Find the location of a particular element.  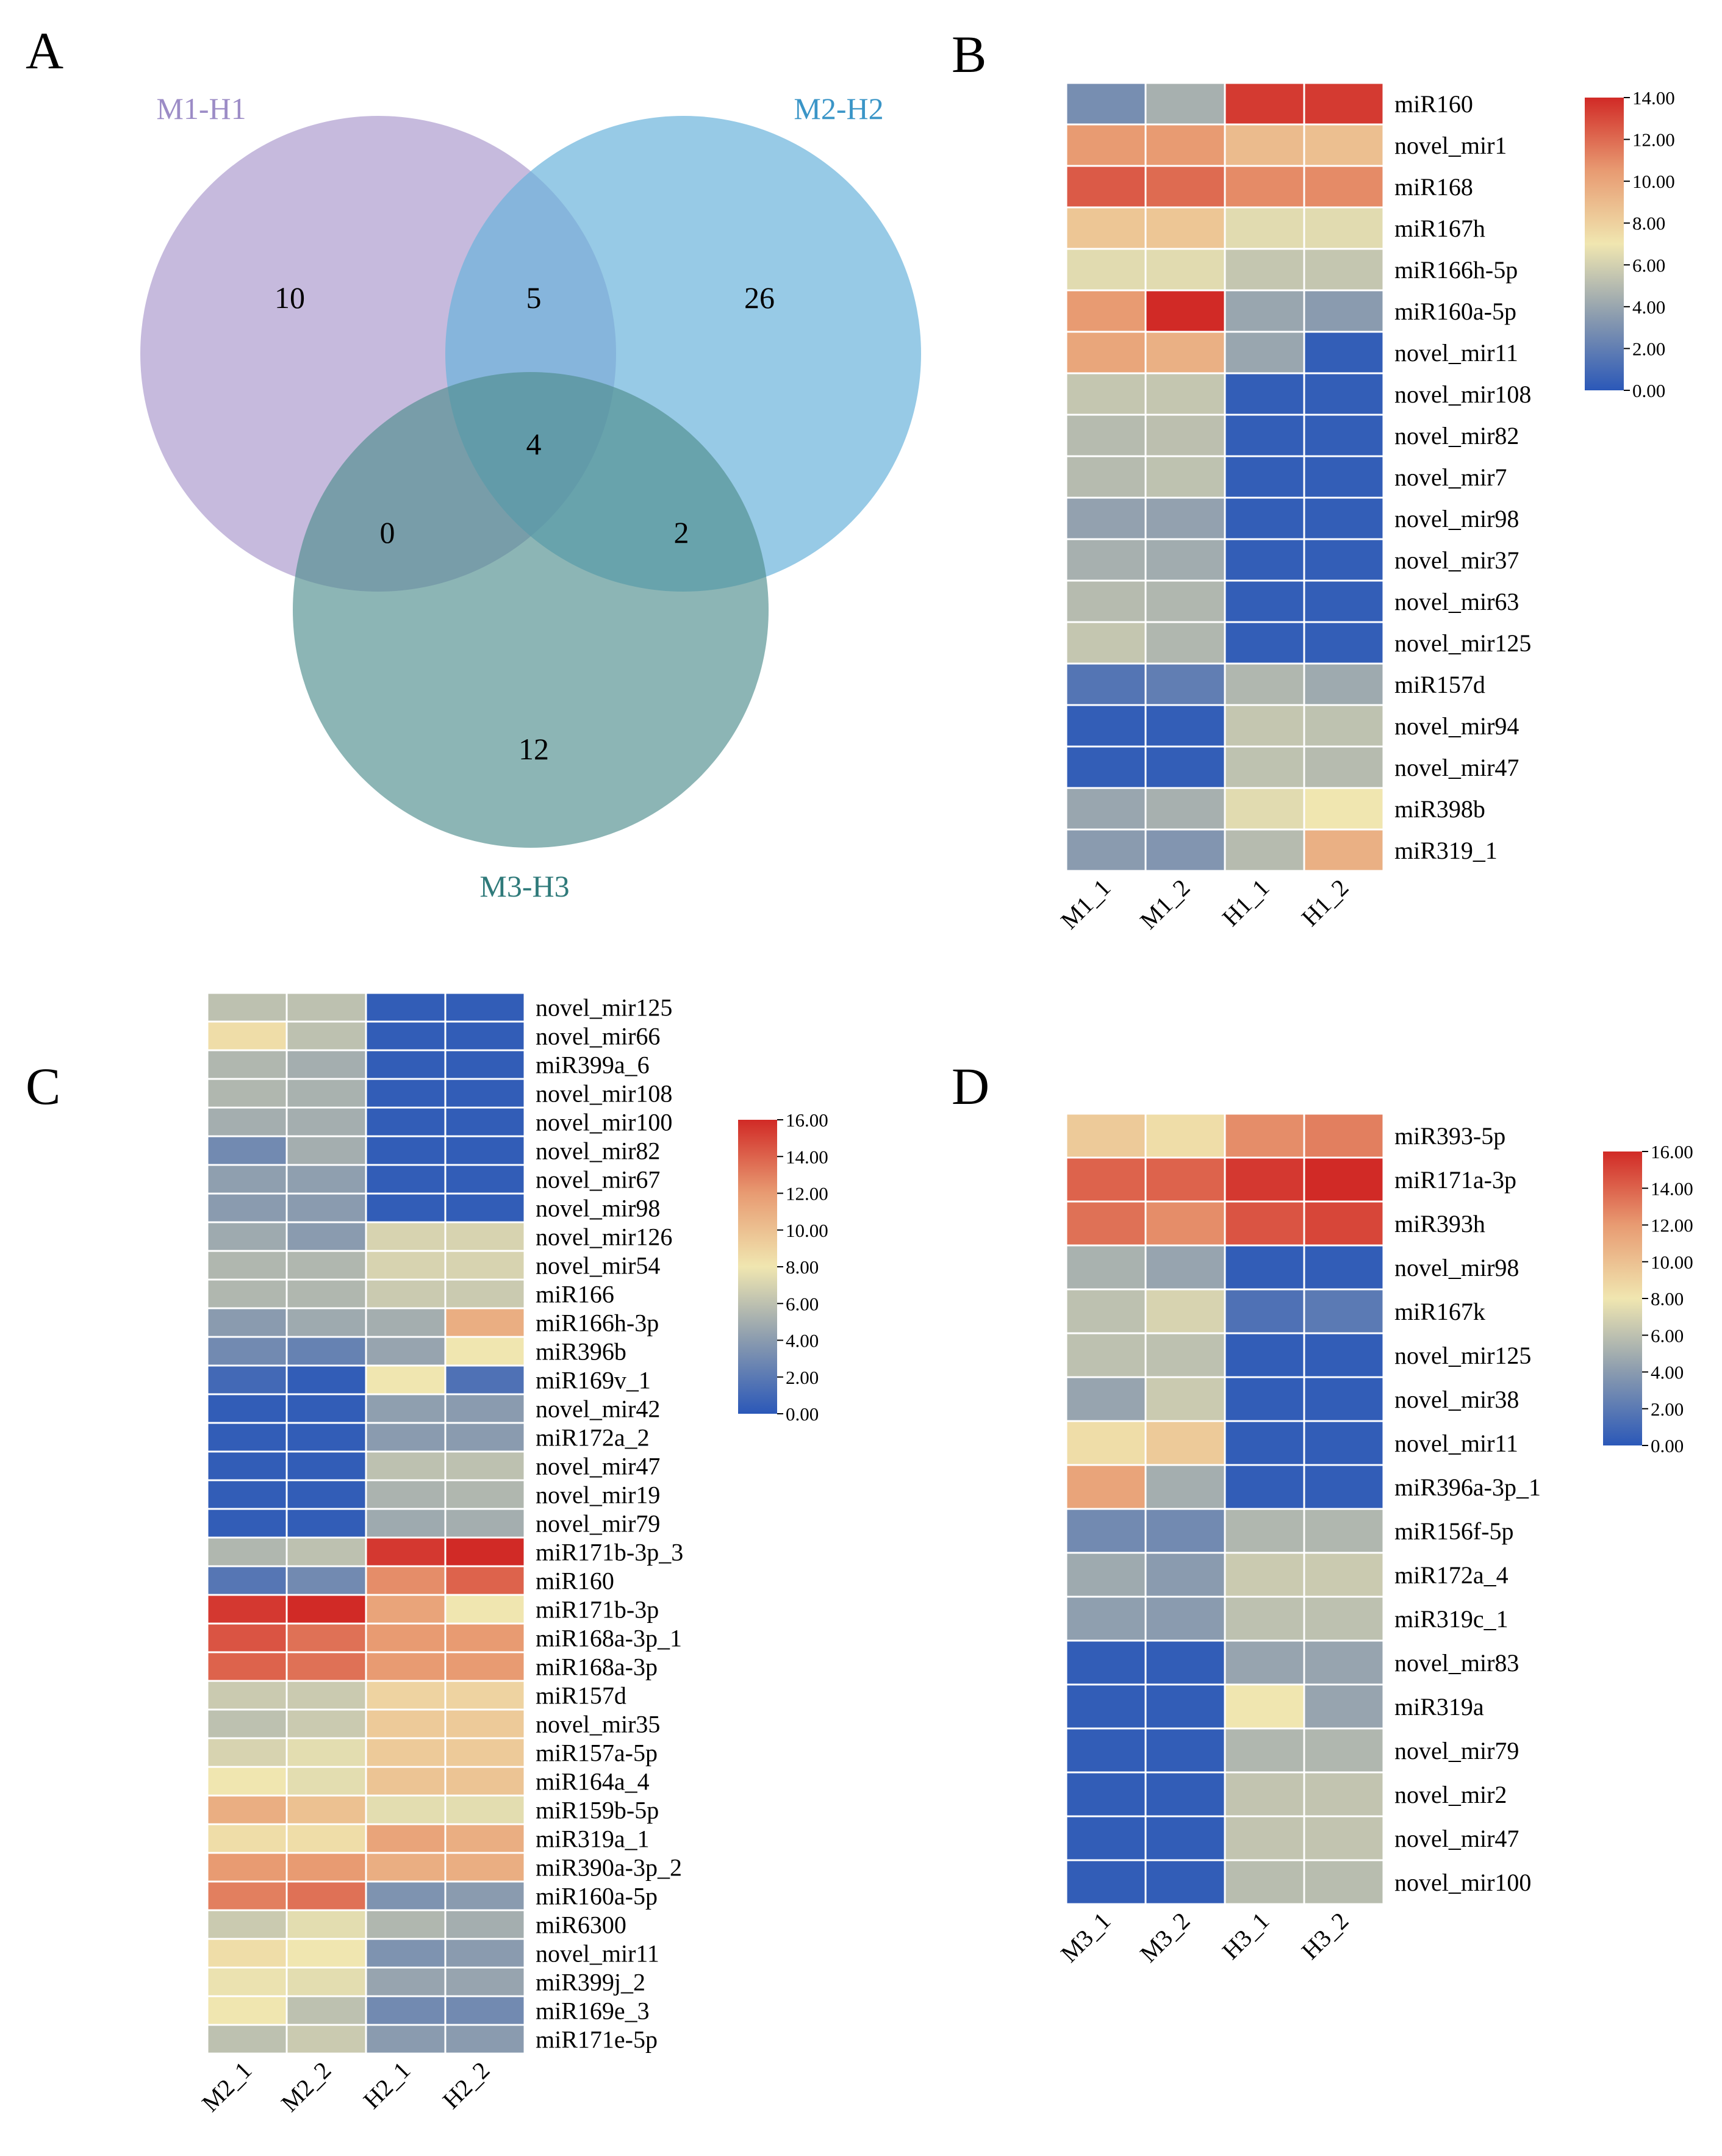

heatmap-row-label: novel_mir38 is located at coordinates (1456, 1399).